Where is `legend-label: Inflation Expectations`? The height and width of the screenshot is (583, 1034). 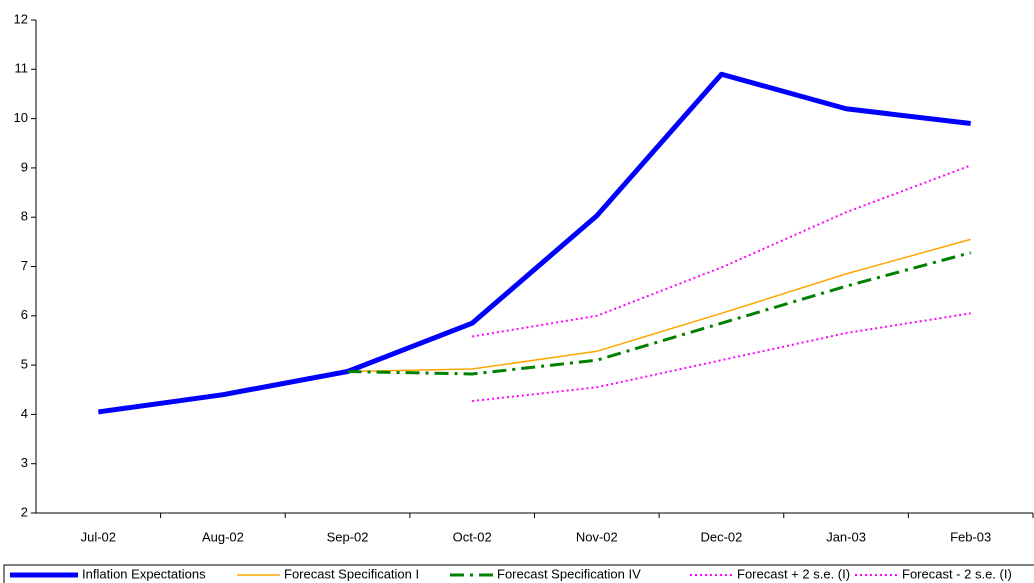 legend-label: Inflation Expectations is located at coordinates (144, 573).